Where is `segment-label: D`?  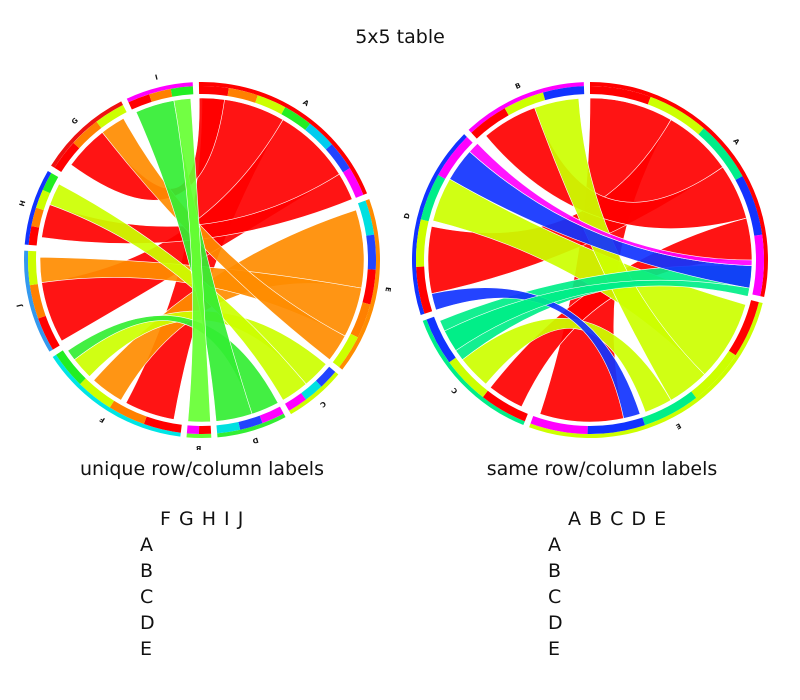
segment-label: D is located at coordinates (255, 440).